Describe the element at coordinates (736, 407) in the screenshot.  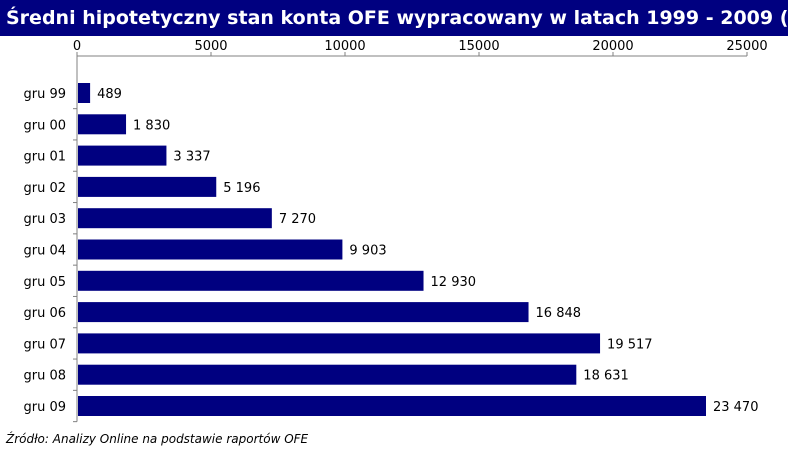
I see `value-label: 23 470` at that location.